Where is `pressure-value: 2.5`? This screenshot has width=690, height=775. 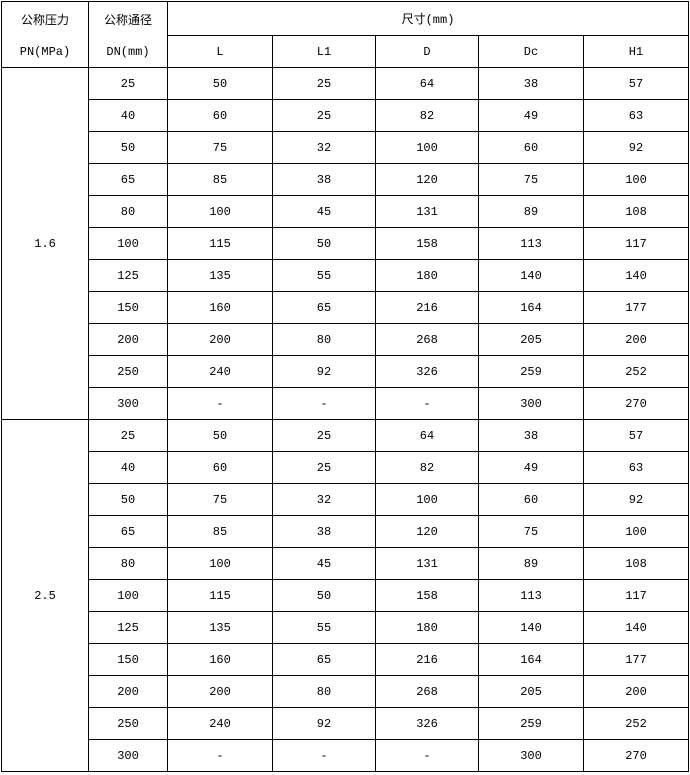 pressure-value: 2.5 is located at coordinates (45, 595).